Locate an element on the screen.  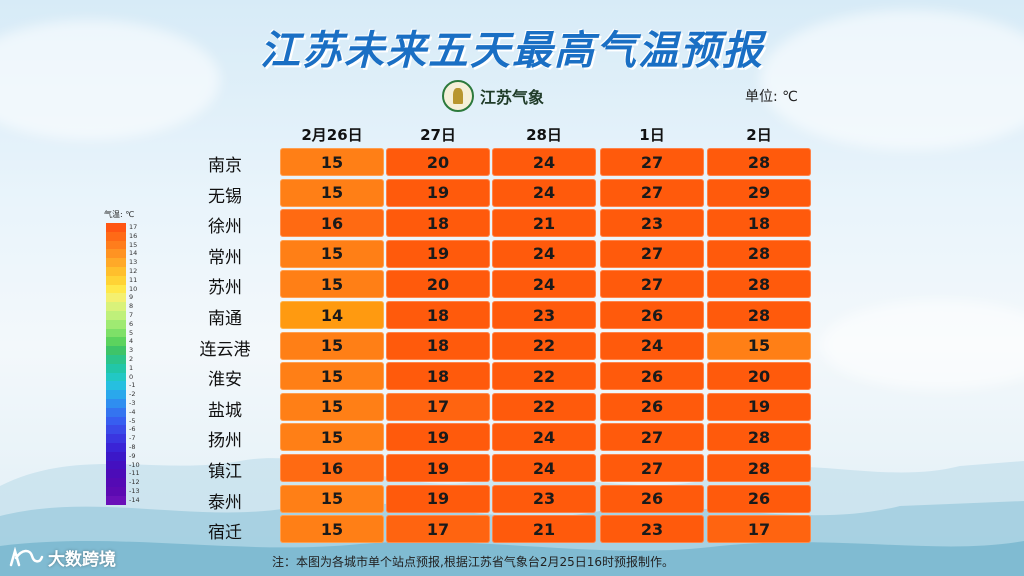
brand-name: 大数跨境 is located at coordinates (82, 560).